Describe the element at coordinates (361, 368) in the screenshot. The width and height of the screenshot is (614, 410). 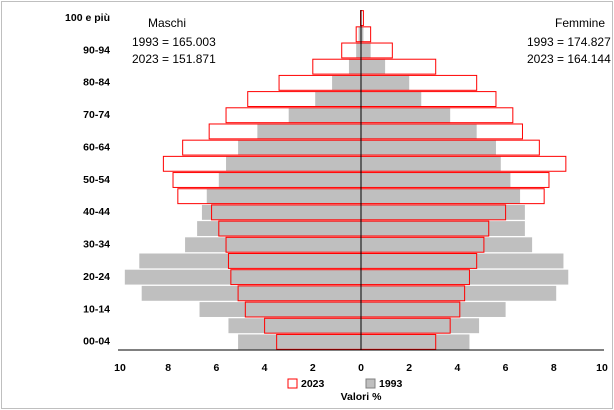
I see `x-tick-label: 0` at that location.